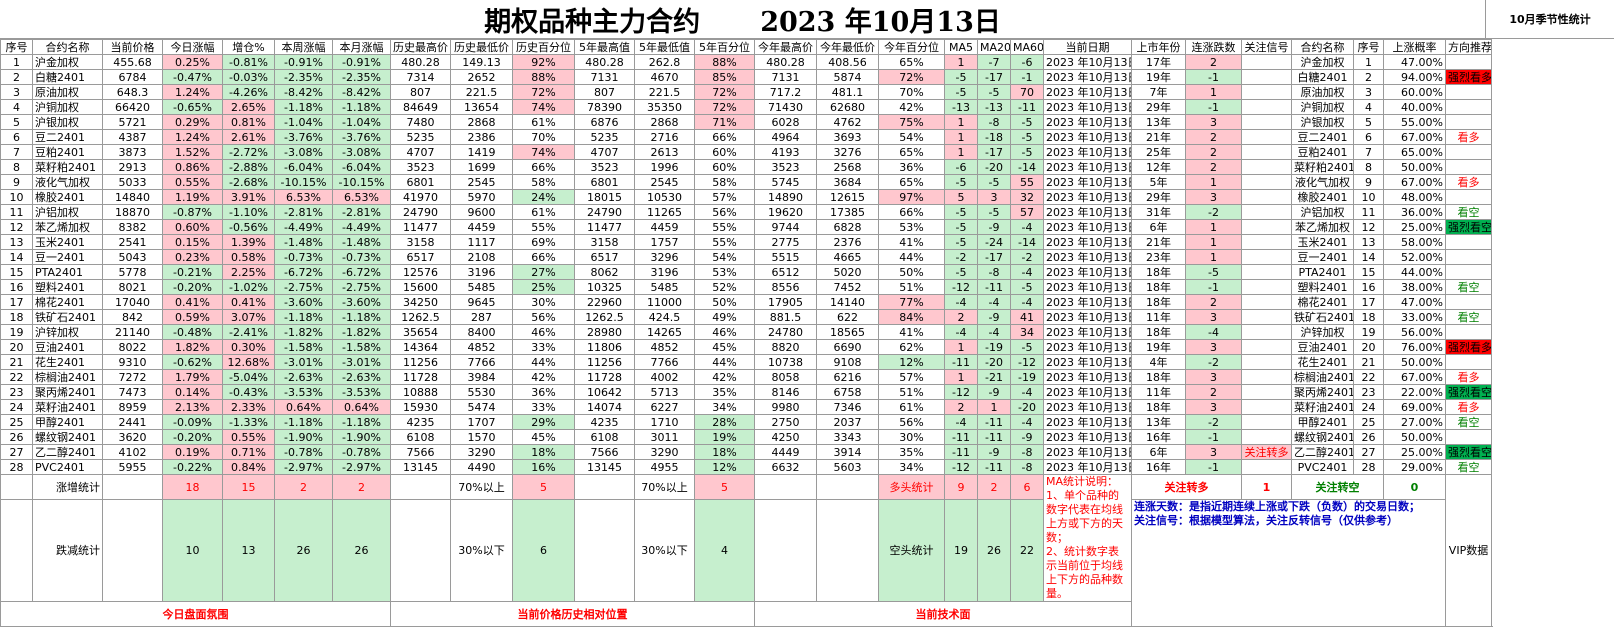 The height and width of the screenshot is (627, 1614). I want to click on table-cell: 31年, so click(1158, 212).